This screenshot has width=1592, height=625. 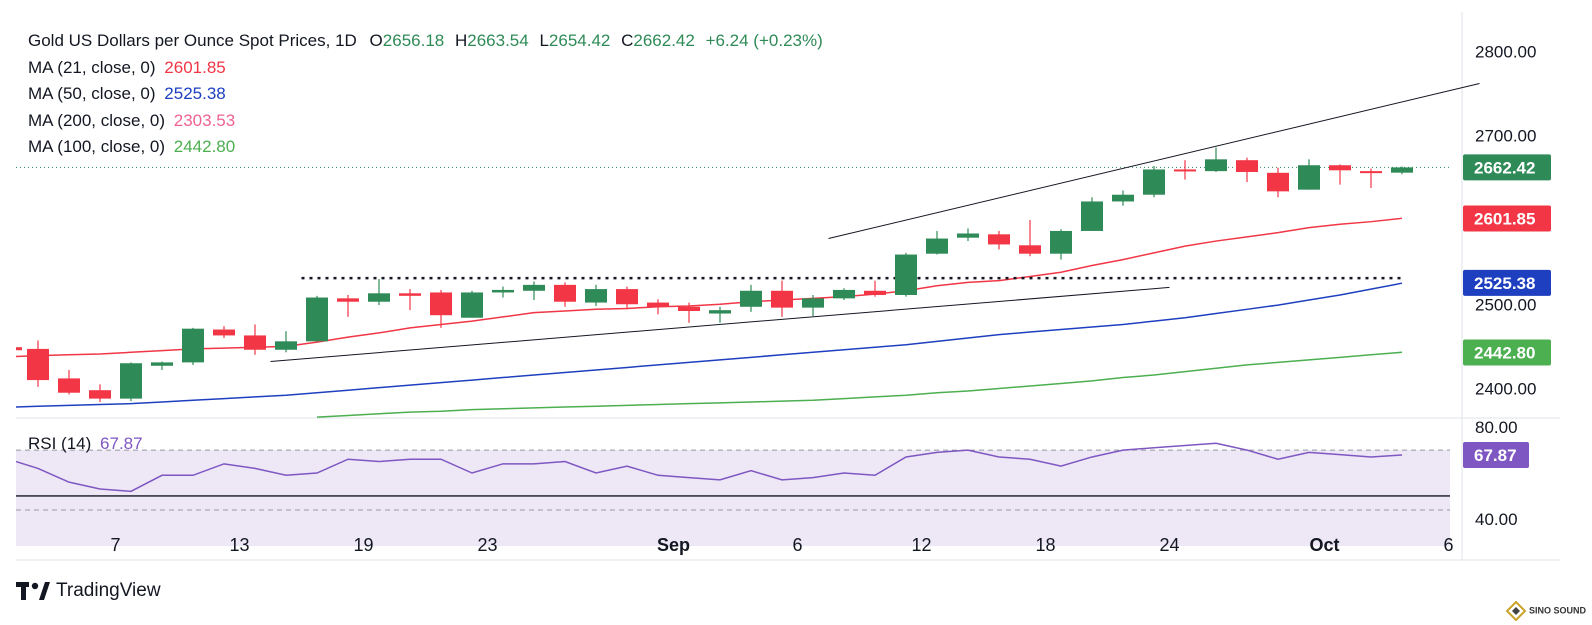 What do you see at coordinates (733, 498) in the screenshot?
I see `rsi-band` at bounding box center [733, 498].